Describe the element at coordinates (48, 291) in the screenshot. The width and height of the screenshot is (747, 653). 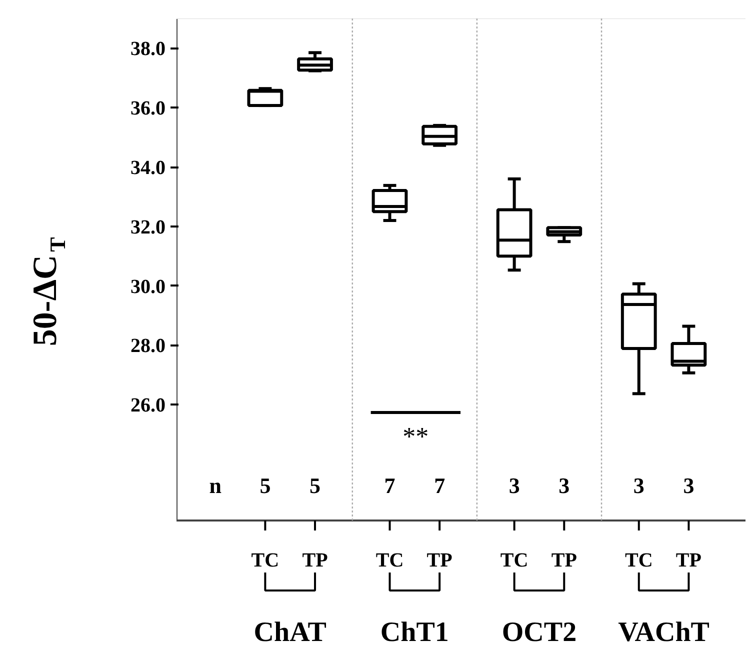
I see `y-axis-title: 50-ΔCT` at that location.